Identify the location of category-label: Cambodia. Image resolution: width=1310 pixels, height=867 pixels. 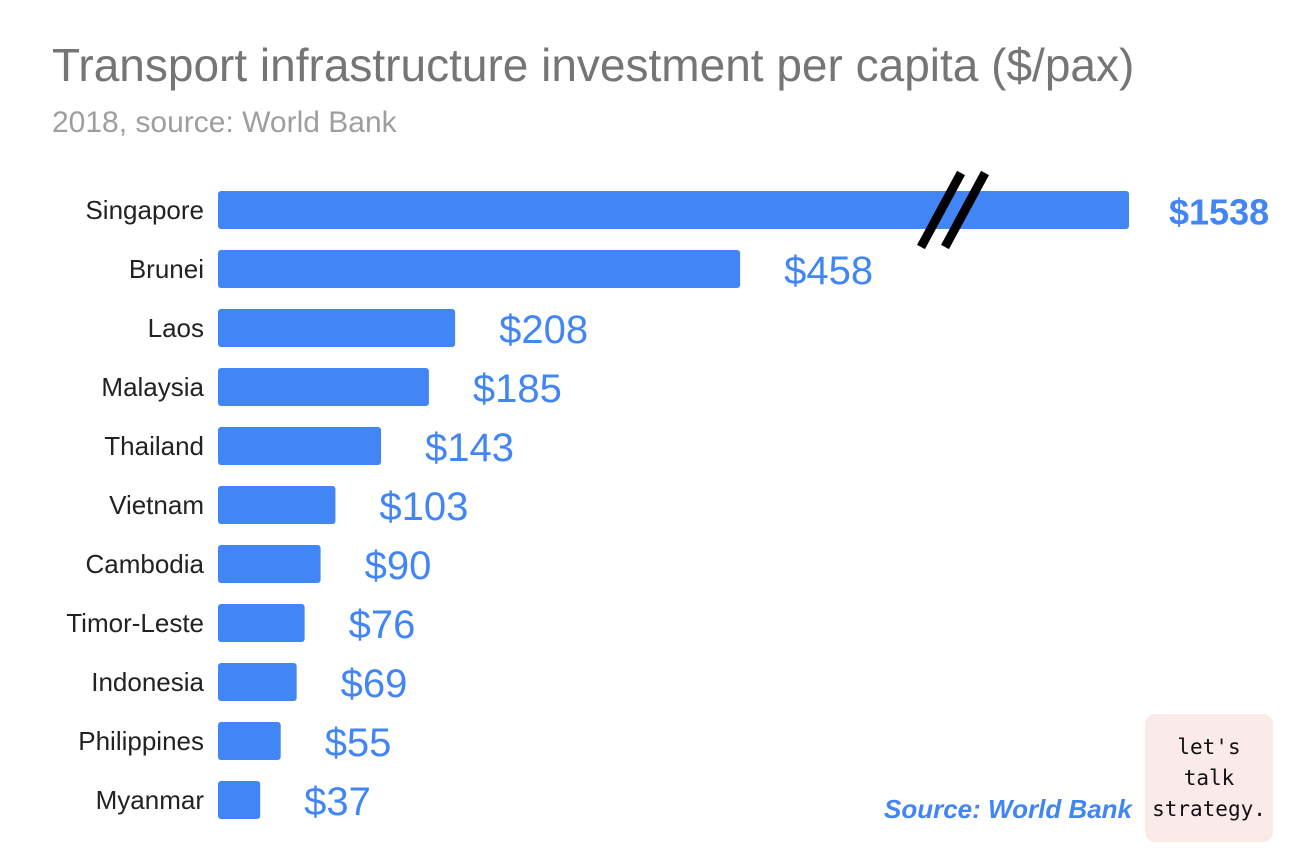
(144, 564).